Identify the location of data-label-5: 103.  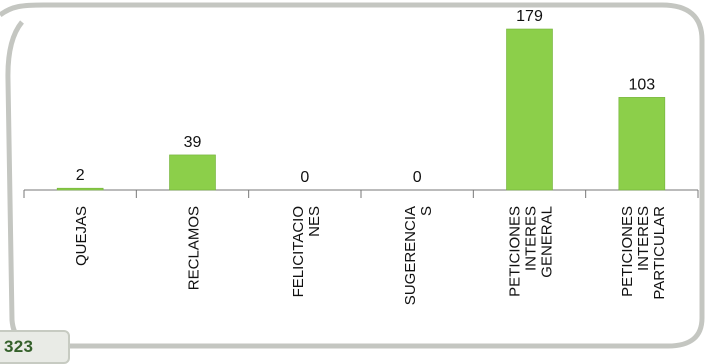
(641, 84).